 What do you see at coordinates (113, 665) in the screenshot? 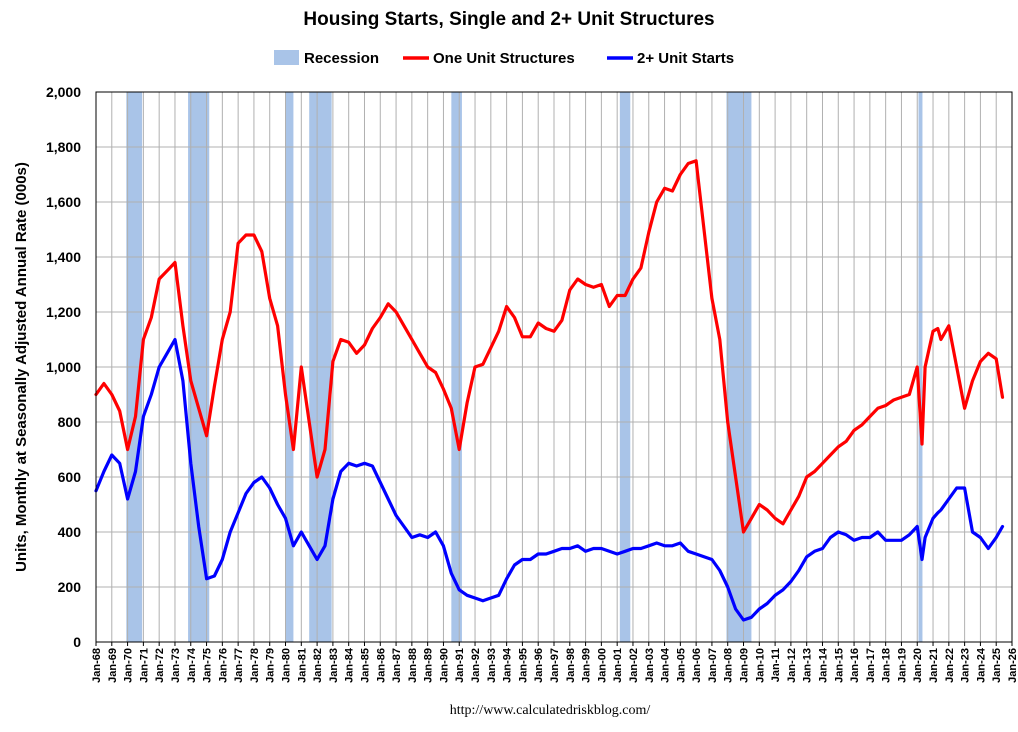
I see `x-tick-label: Jan-69` at bounding box center [113, 665].